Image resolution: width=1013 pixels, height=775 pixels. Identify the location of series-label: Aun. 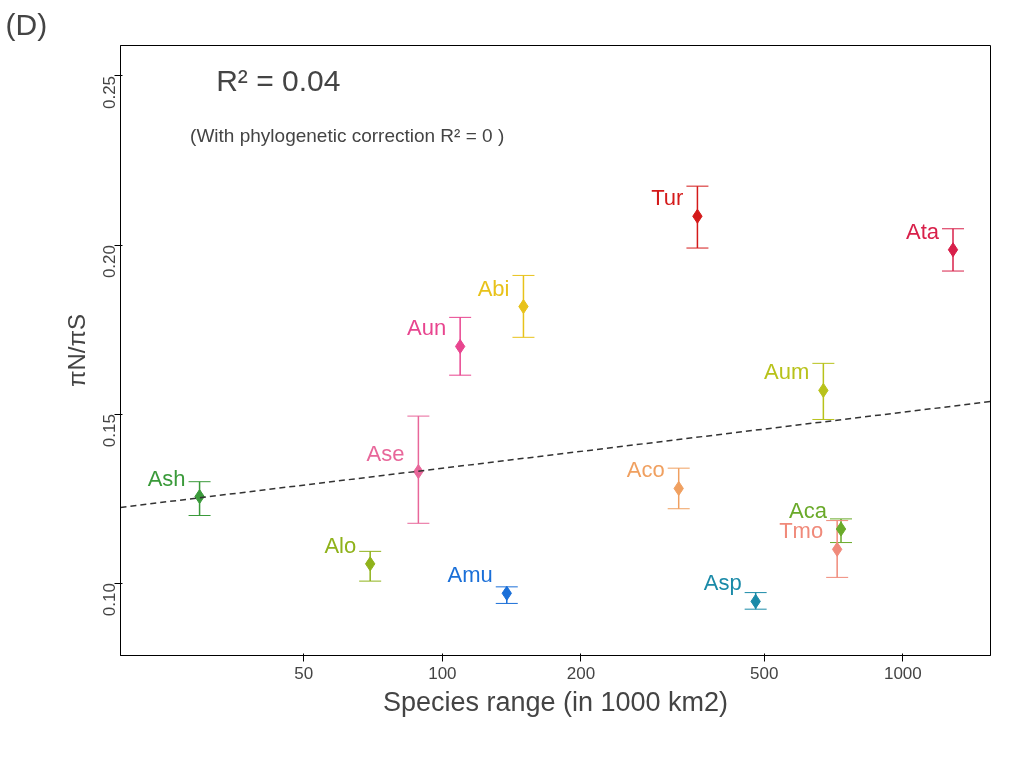
(427, 328).